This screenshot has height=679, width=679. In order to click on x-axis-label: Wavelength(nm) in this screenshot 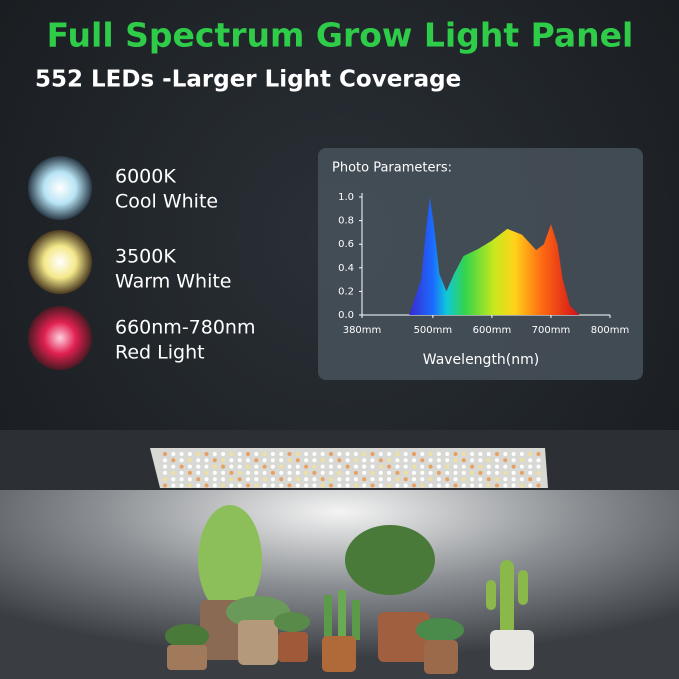, I will do `click(481, 360)`.